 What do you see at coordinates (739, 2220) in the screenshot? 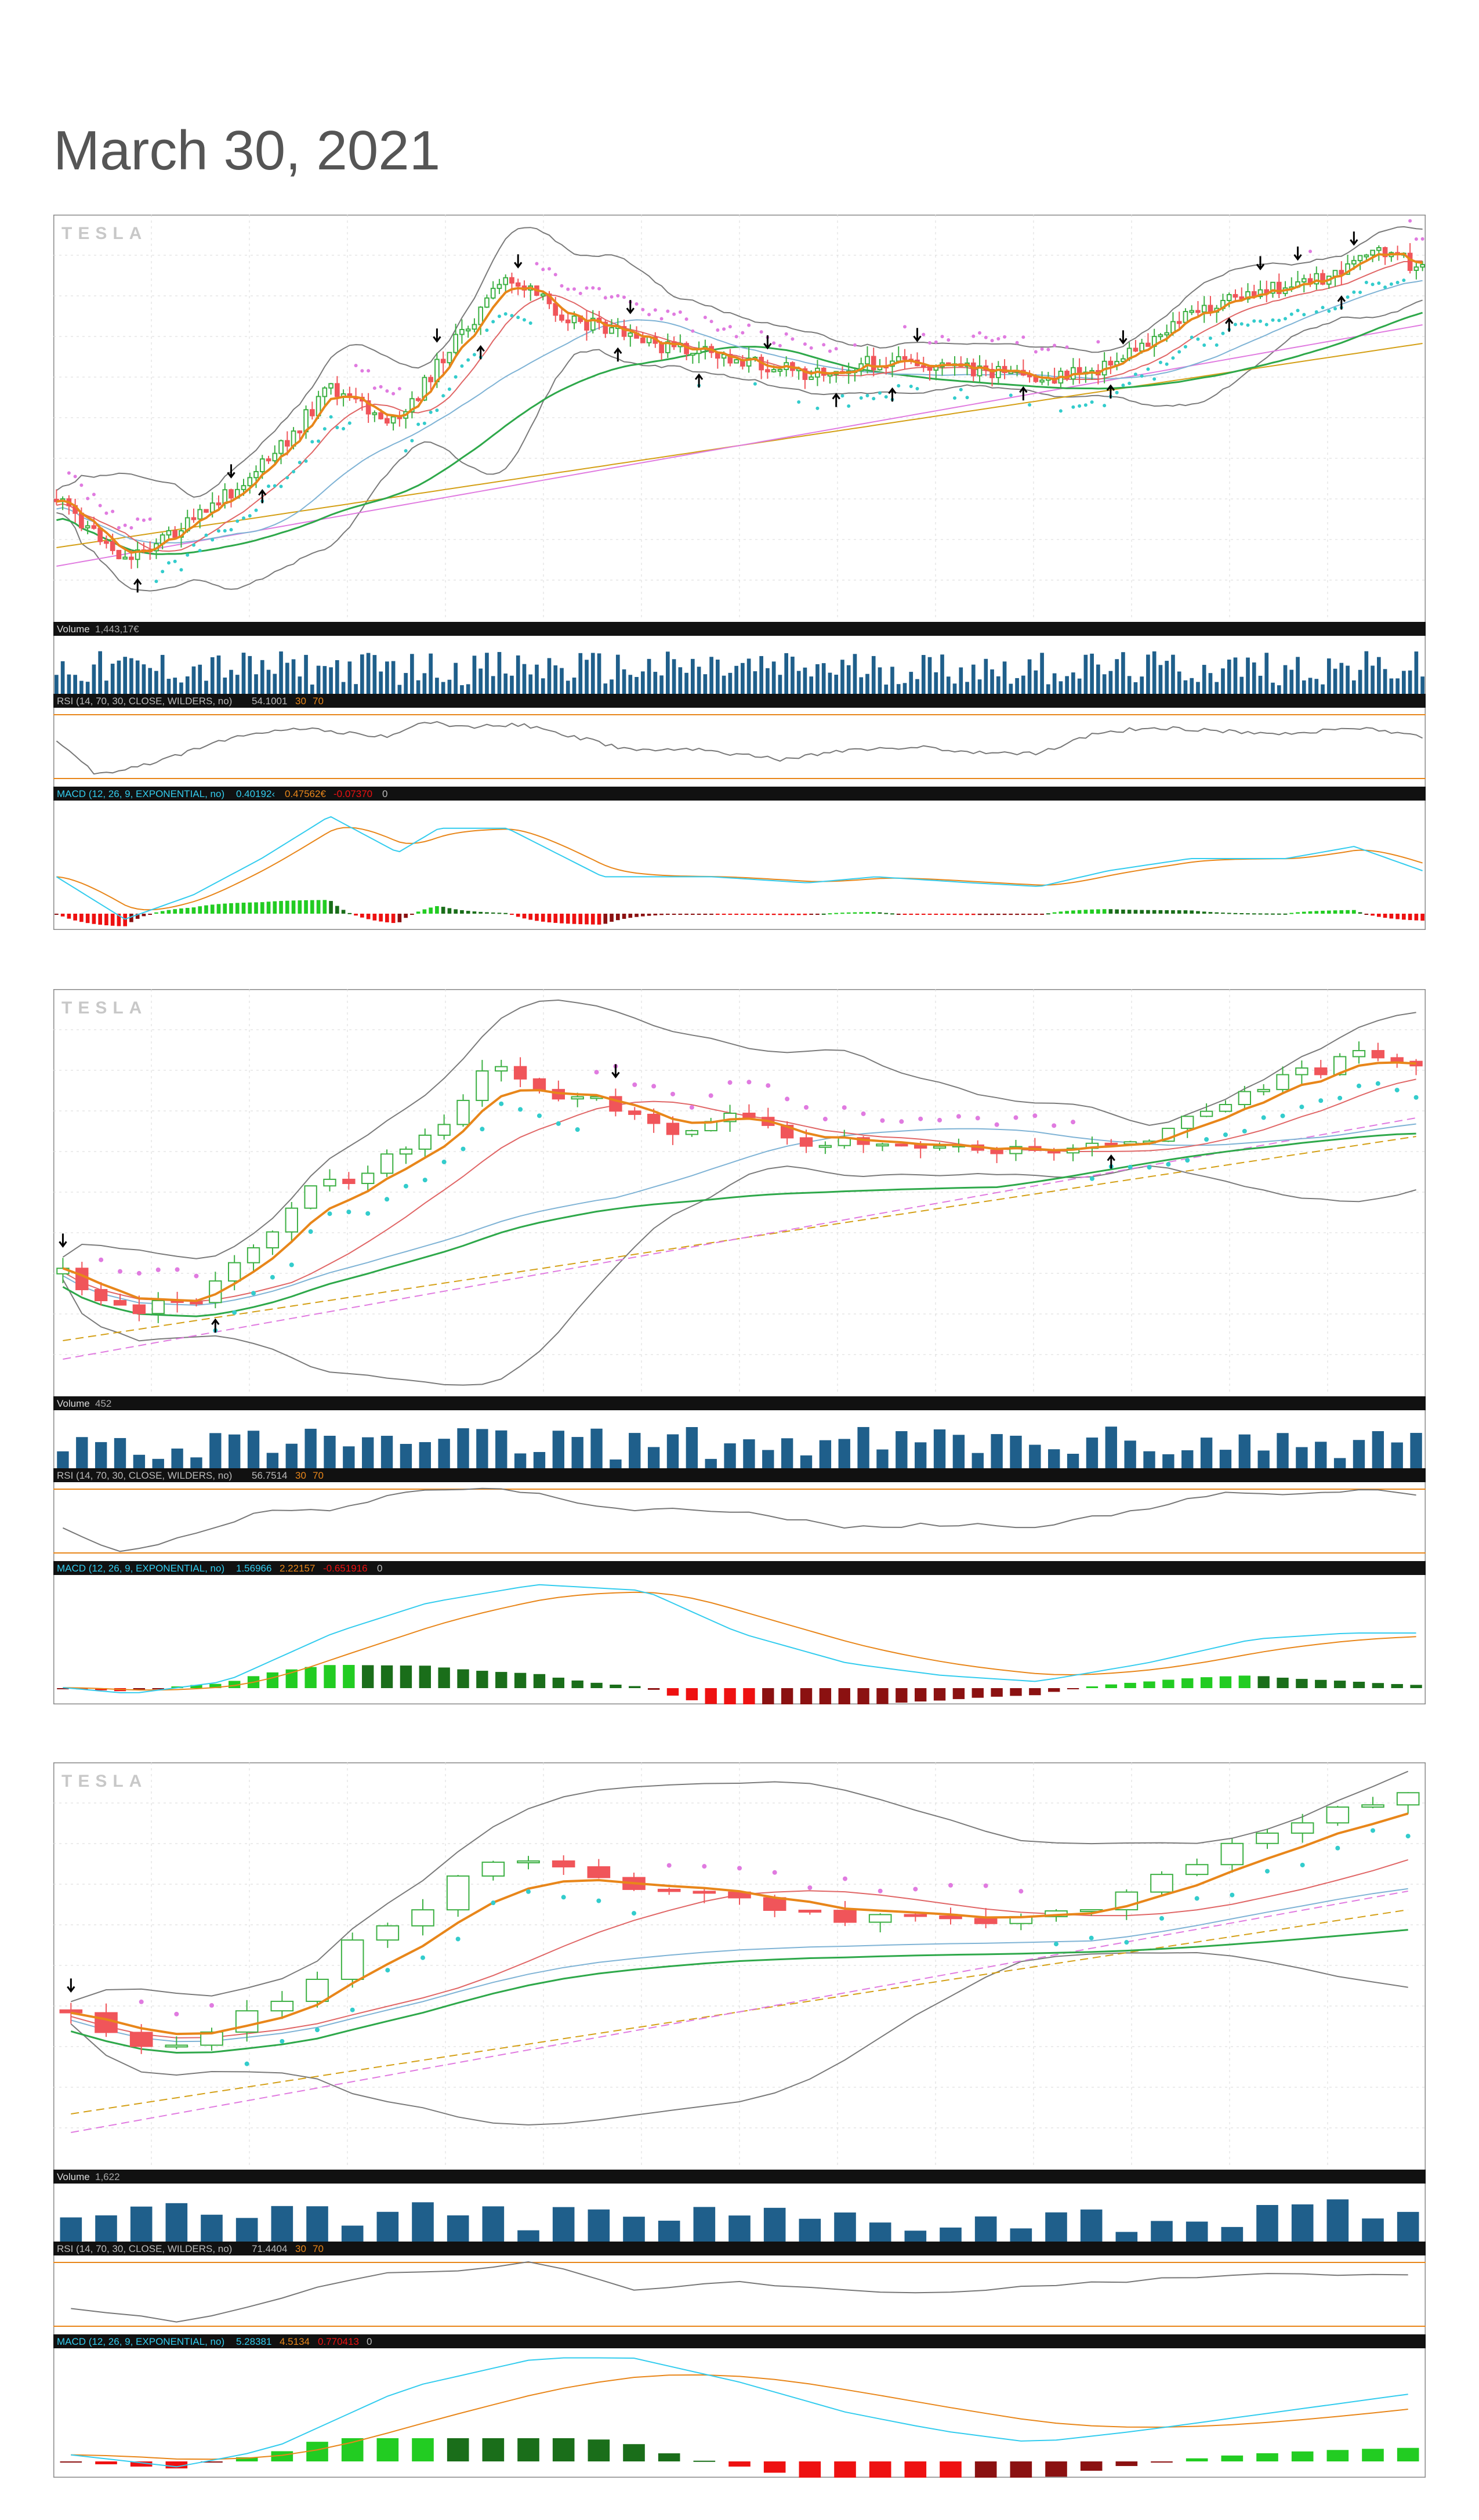
I see `volume-bars` at bounding box center [739, 2220].